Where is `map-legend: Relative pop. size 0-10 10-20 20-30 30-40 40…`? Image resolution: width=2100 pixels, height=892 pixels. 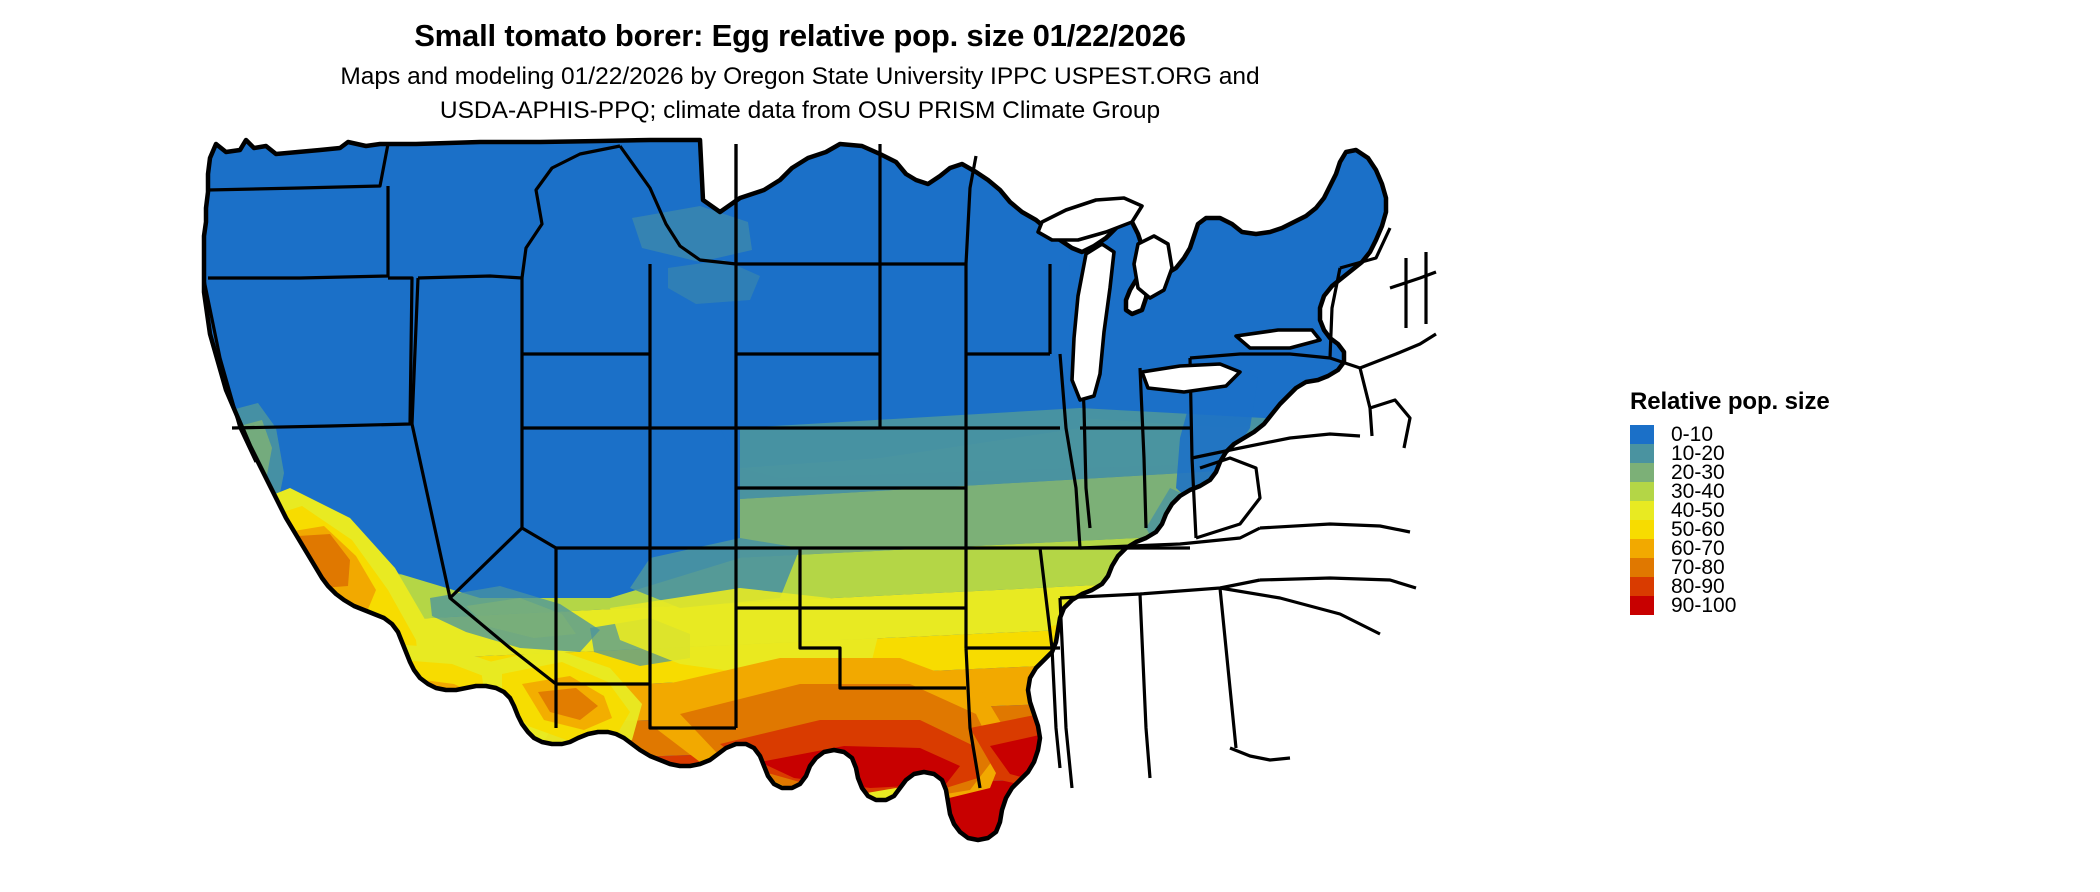
map-legend: Relative pop. size 0-10 10-20 20-30 30-40 40… is located at coordinates (1790, 502).